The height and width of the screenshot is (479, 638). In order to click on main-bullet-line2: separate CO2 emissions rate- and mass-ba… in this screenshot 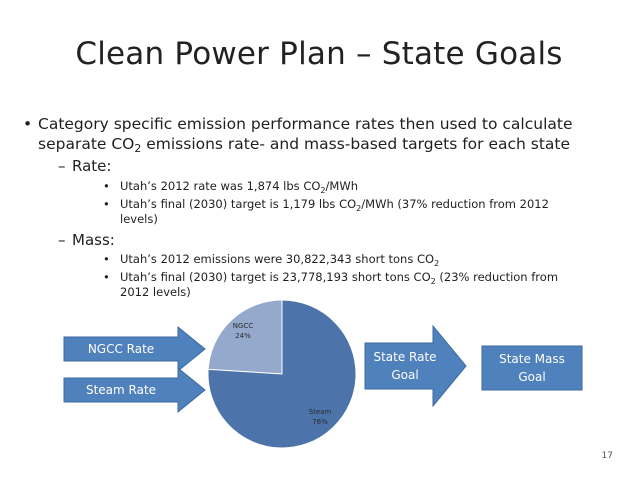, I will do `click(325, 144)`.